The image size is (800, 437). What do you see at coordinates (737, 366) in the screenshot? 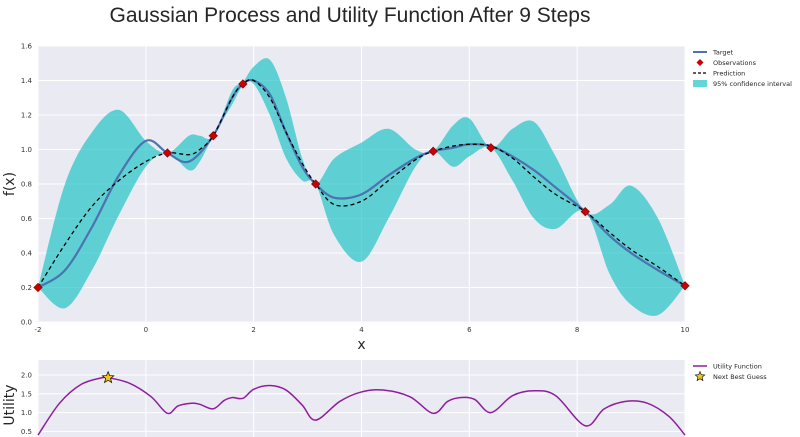
I see `utility-legend-label: Utility Function` at bounding box center [737, 366].